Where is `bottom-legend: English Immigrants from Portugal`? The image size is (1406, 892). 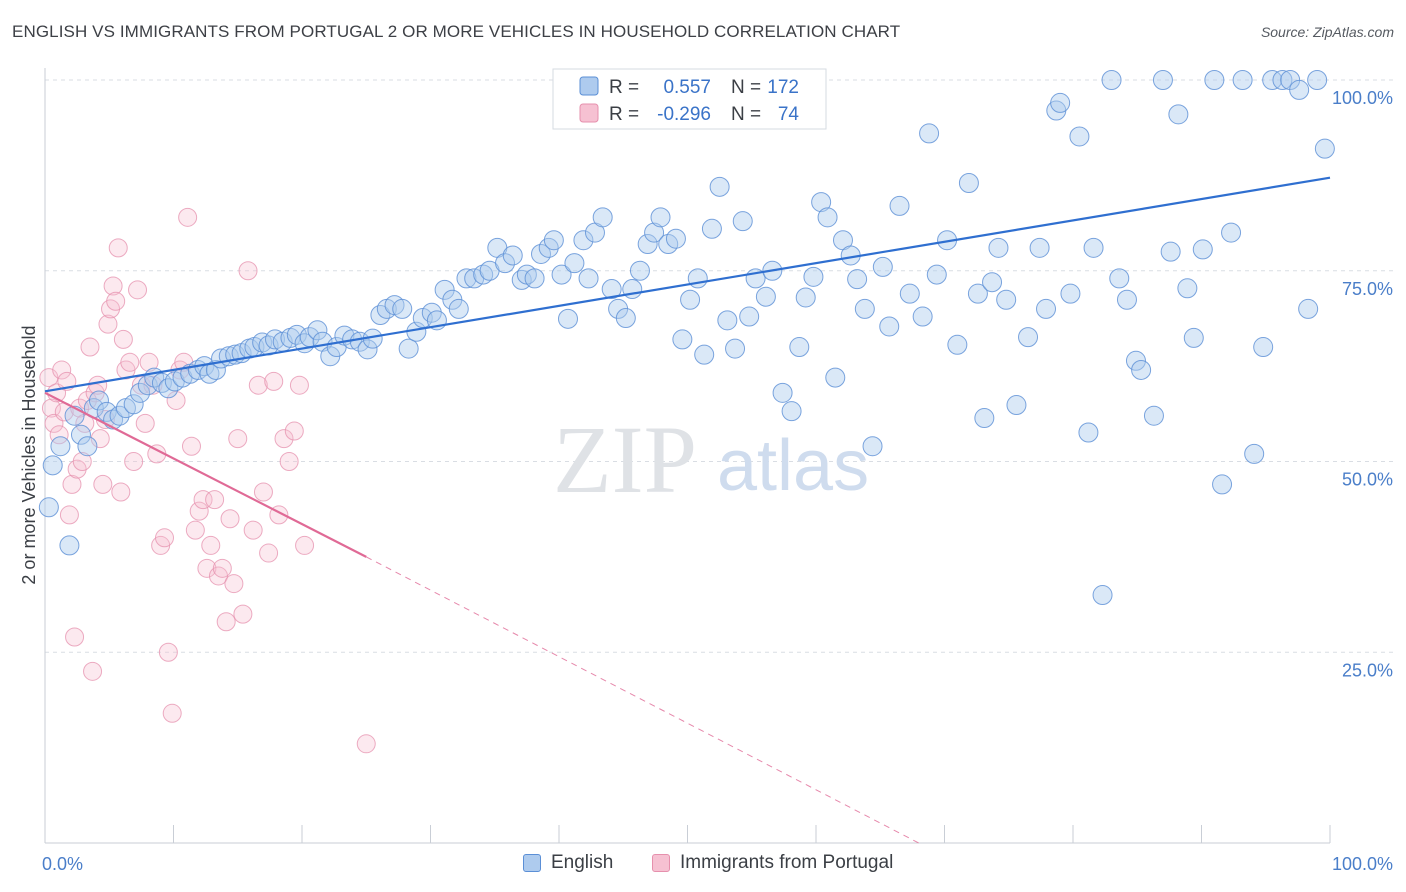 bottom-legend: English Immigrants from Portugal is located at coordinates (703, 865).